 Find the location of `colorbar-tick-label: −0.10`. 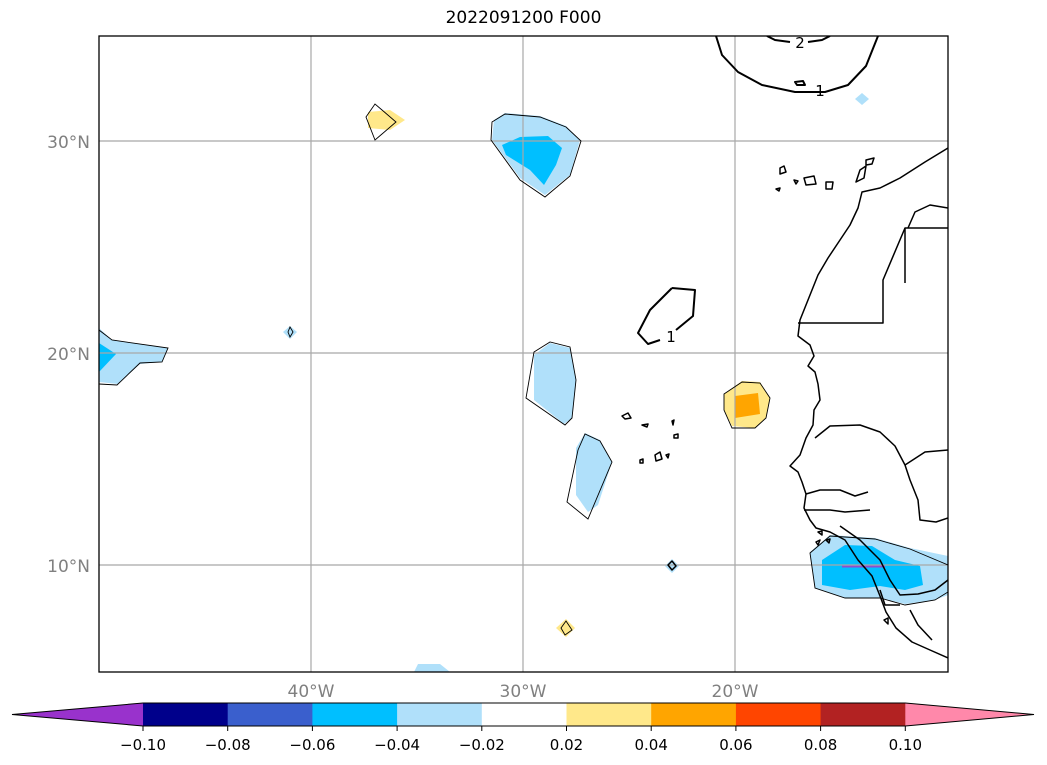

colorbar-tick-label: −0.10 is located at coordinates (143, 745).